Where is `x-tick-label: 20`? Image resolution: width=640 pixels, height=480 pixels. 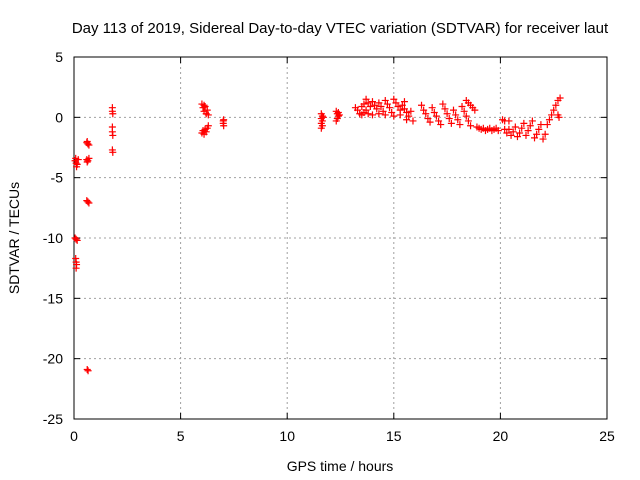
x-tick-label: 20 is located at coordinates (501, 436).